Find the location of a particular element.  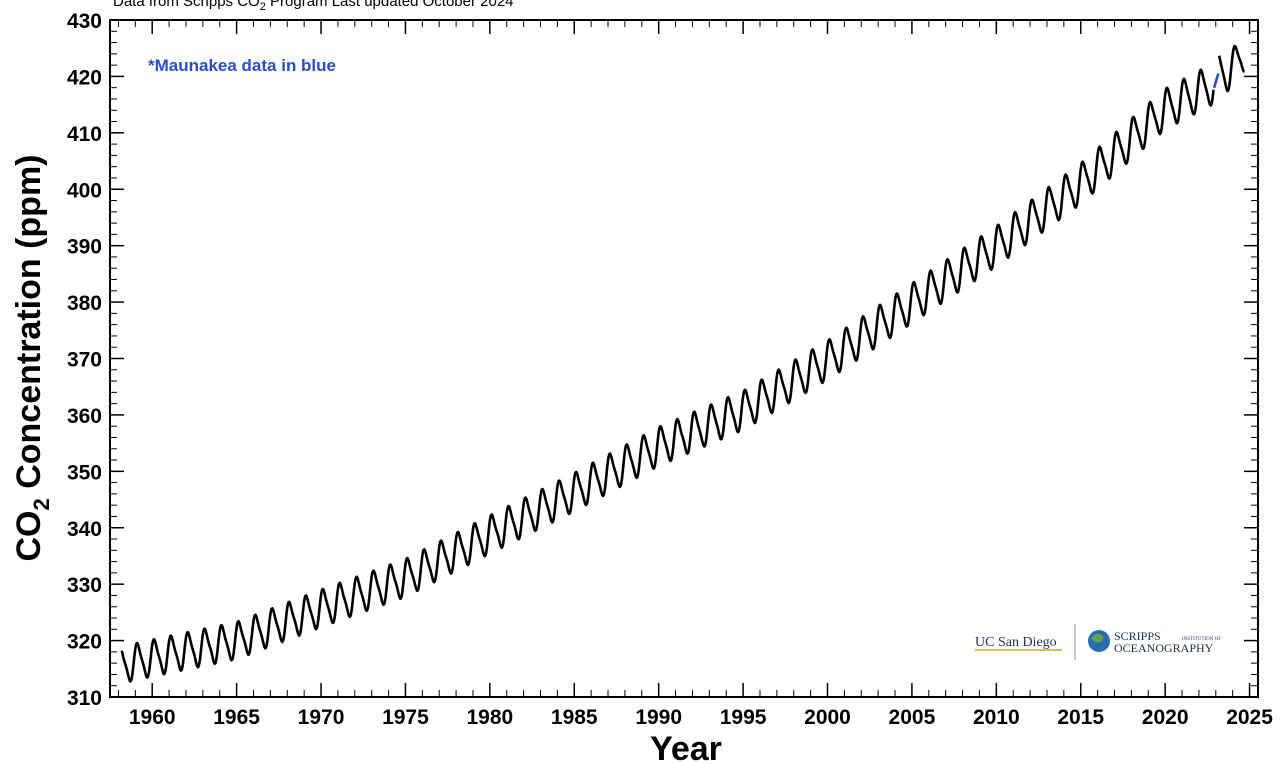

y-tick-label: 390 is located at coordinates (84, 247).